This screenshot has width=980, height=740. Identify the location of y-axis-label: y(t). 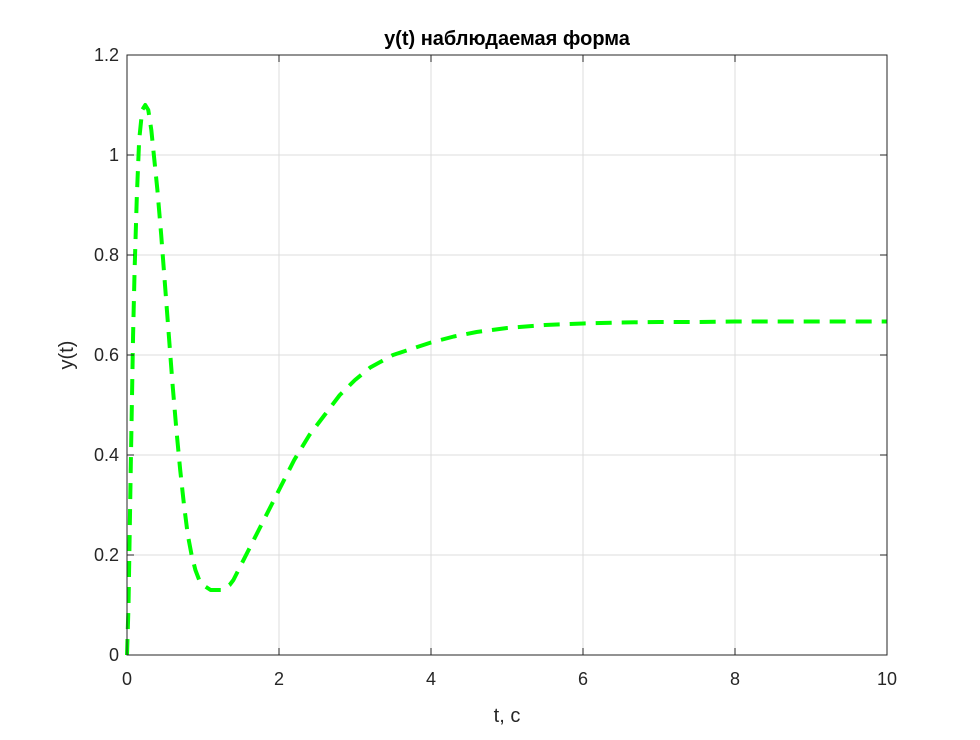
(67, 355).